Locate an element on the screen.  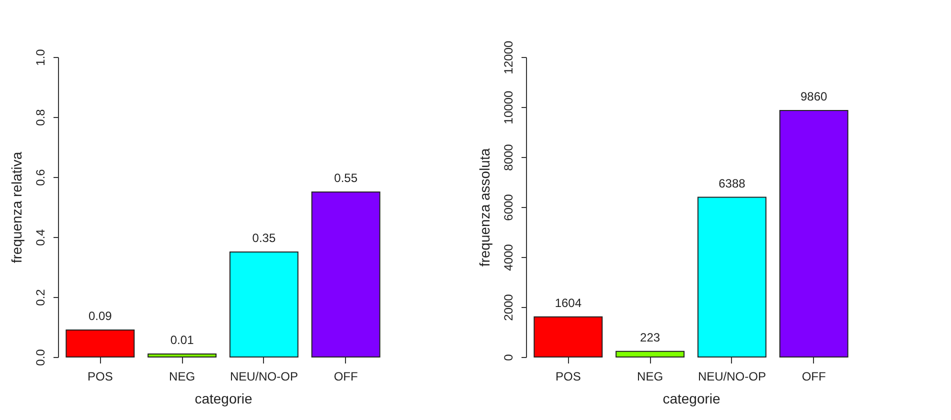
data-label: 9860 is located at coordinates (814, 97).